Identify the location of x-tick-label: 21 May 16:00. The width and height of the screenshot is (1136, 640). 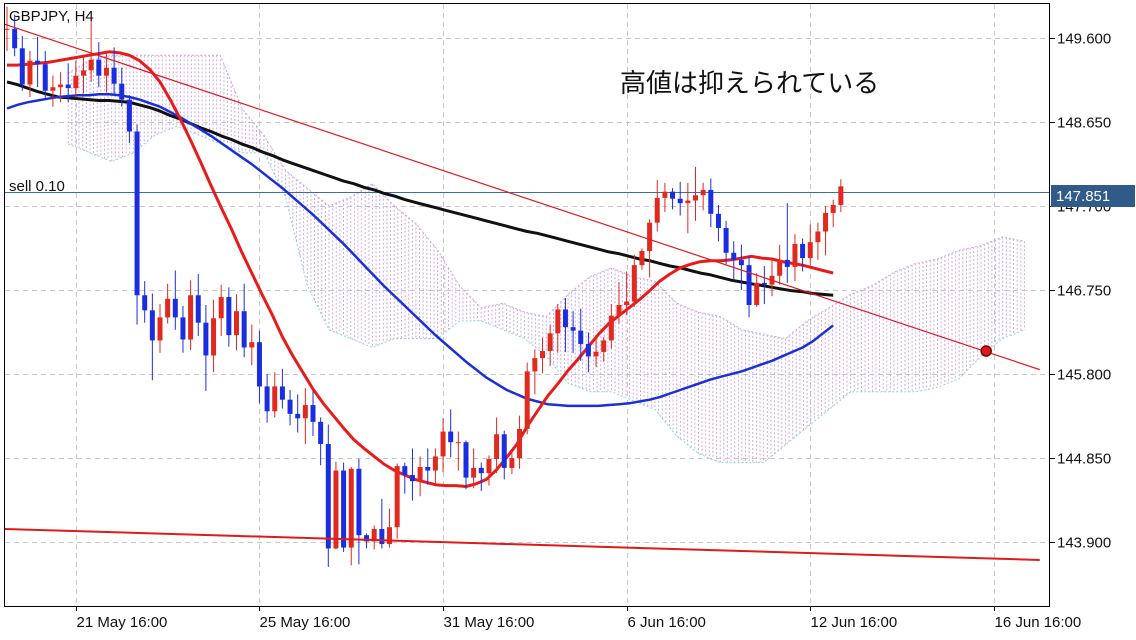
(122, 622).